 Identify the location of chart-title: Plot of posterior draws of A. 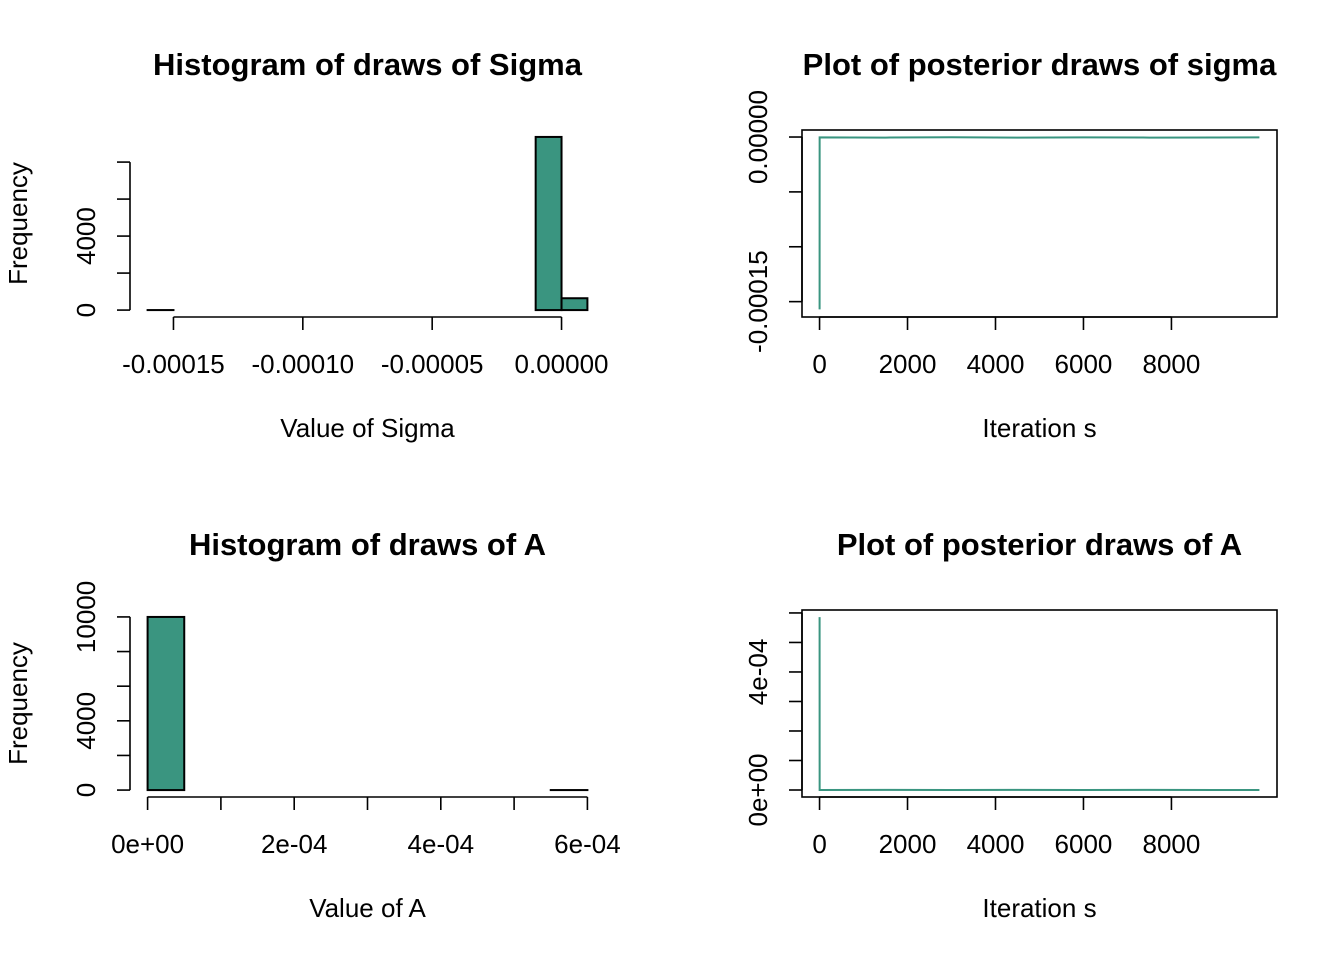
(1039, 544).